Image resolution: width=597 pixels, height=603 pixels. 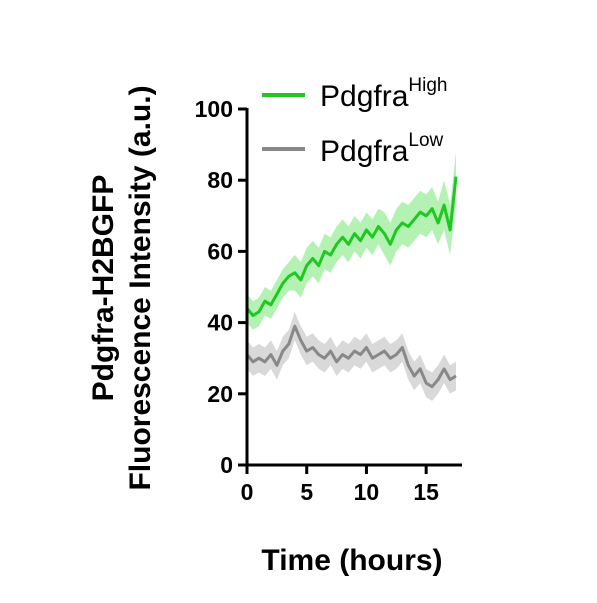 What do you see at coordinates (426, 492) in the screenshot?
I see `x-tick-label: 15` at bounding box center [426, 492].